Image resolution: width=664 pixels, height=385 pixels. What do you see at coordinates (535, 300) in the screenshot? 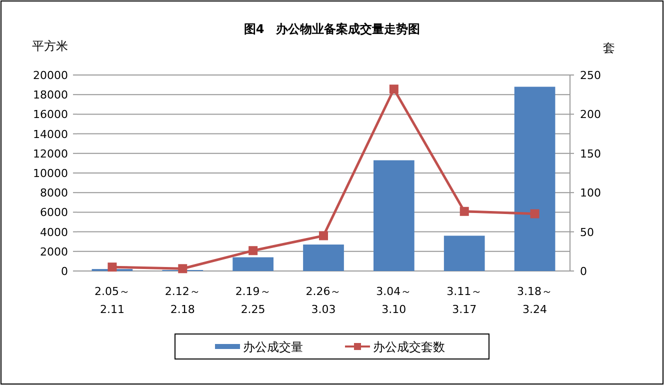
I see `x-tick-label: 3.18～ 3.24` at bounding box center [535, 300].